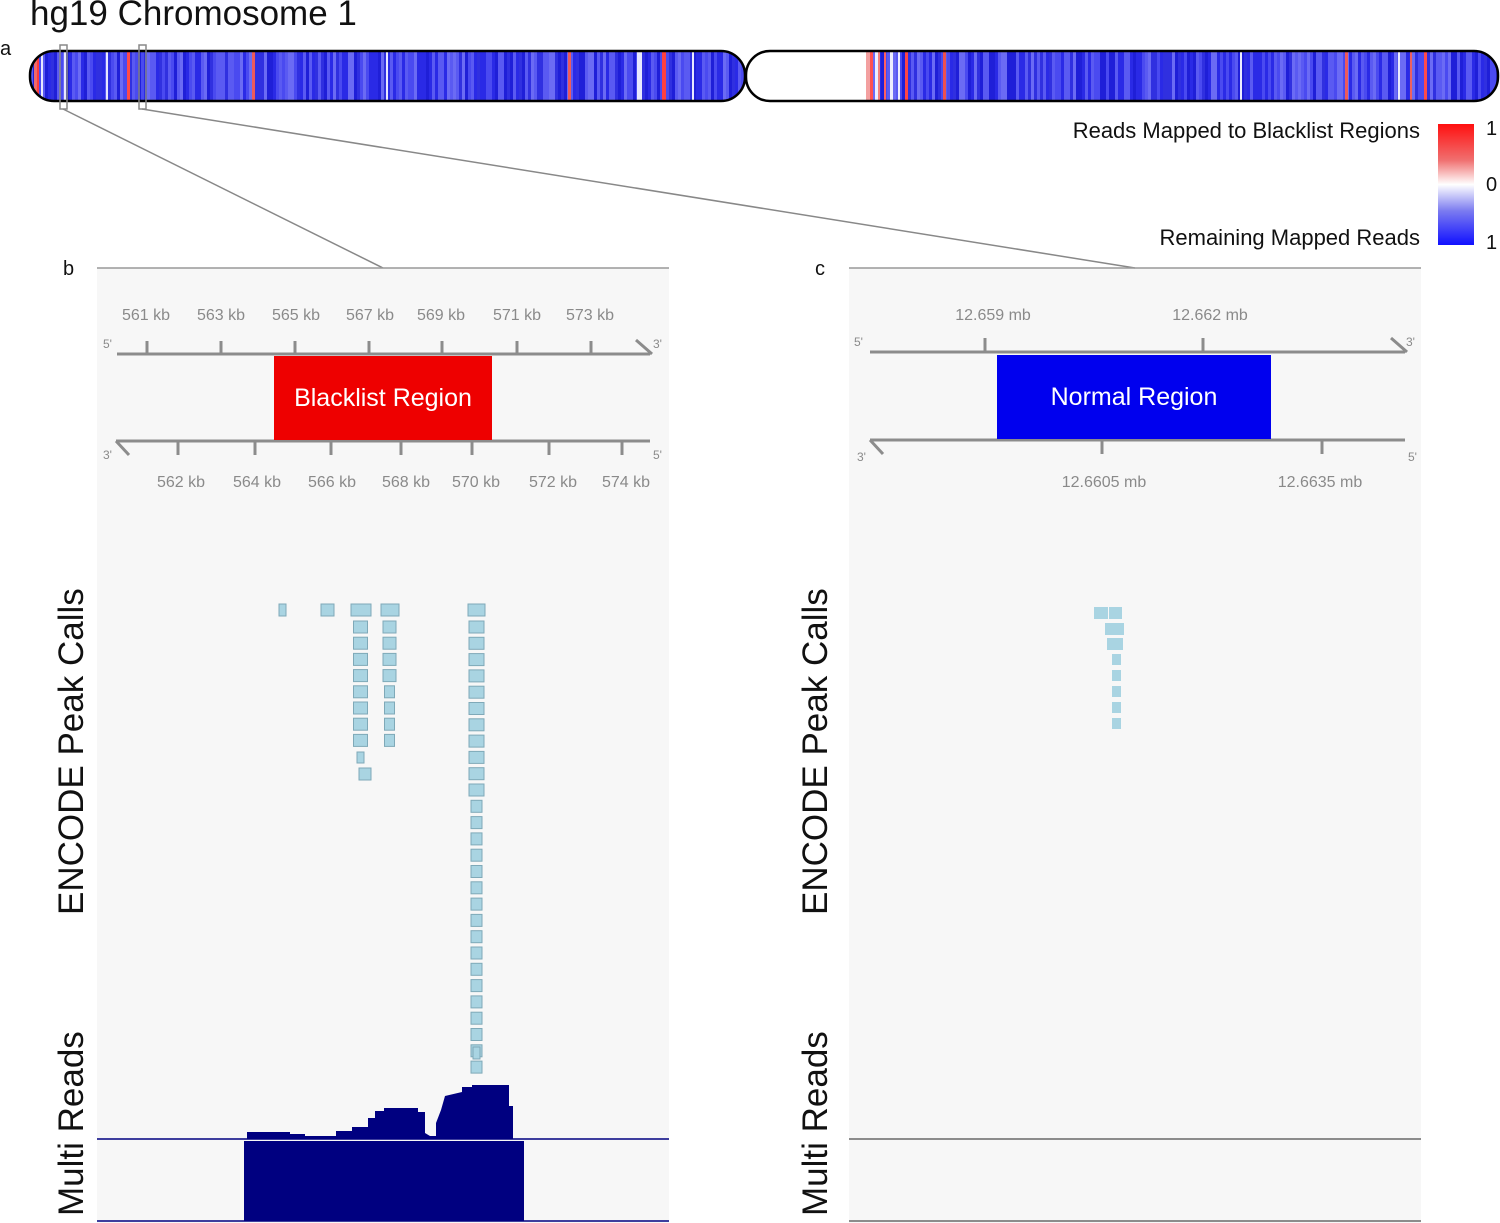 Image resolution: width=1500 pixels, height=1223 pixels. What do you see at coordinates (370, 315) in the screenshot?
I see `panel-b-top-tick: 567 kb` at bounding box center [370, 315].